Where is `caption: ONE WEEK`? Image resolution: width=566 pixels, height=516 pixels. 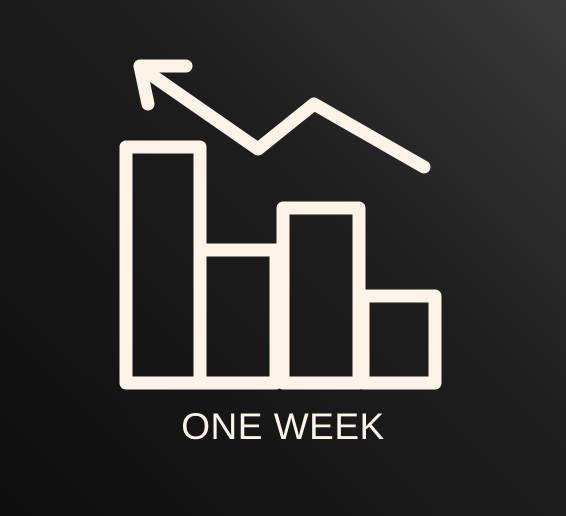 caption: ONE WEEK is located at coordinates (283, 426).